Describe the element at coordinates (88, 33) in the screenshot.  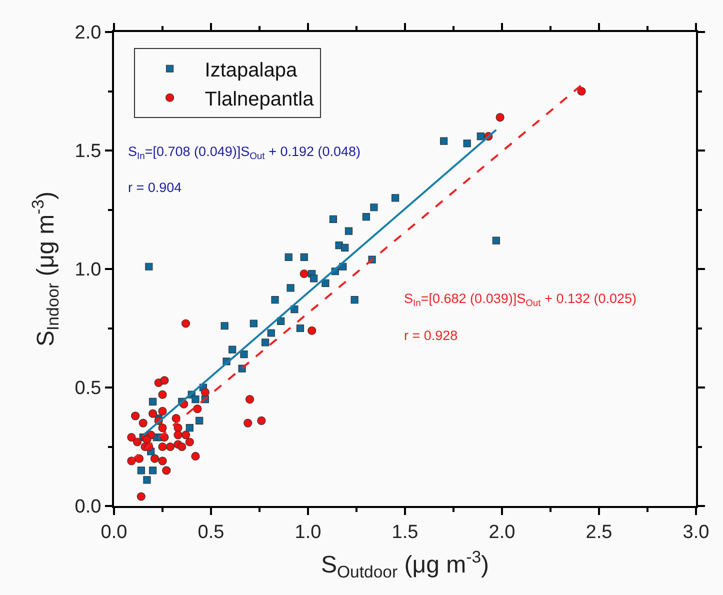
I see `y-tick-label: 2.0` at that location.